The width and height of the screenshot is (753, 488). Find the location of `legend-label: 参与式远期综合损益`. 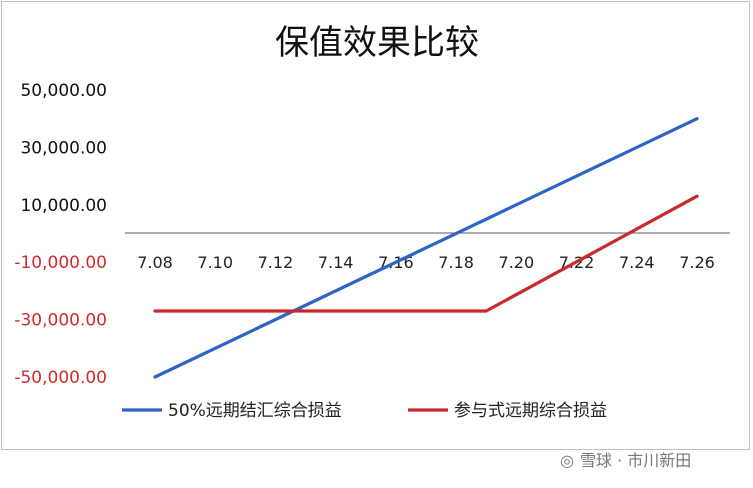

legend-label: 参与式远期综合损益 is located at coordinates (530, 411).